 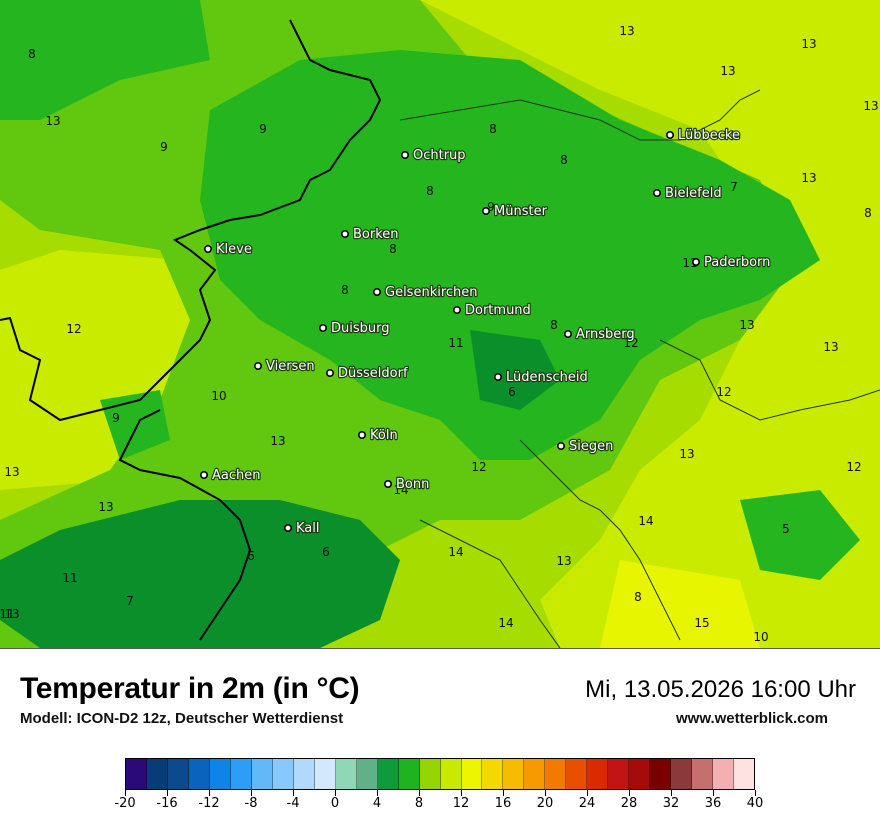 I want to click on city-marker: Lübbecke, so click(x=703, y=135).